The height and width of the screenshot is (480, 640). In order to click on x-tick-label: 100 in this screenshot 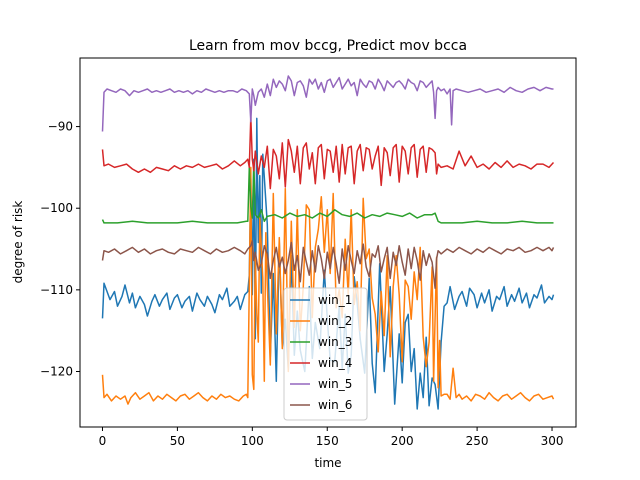, I will do `click(252, 441)`.